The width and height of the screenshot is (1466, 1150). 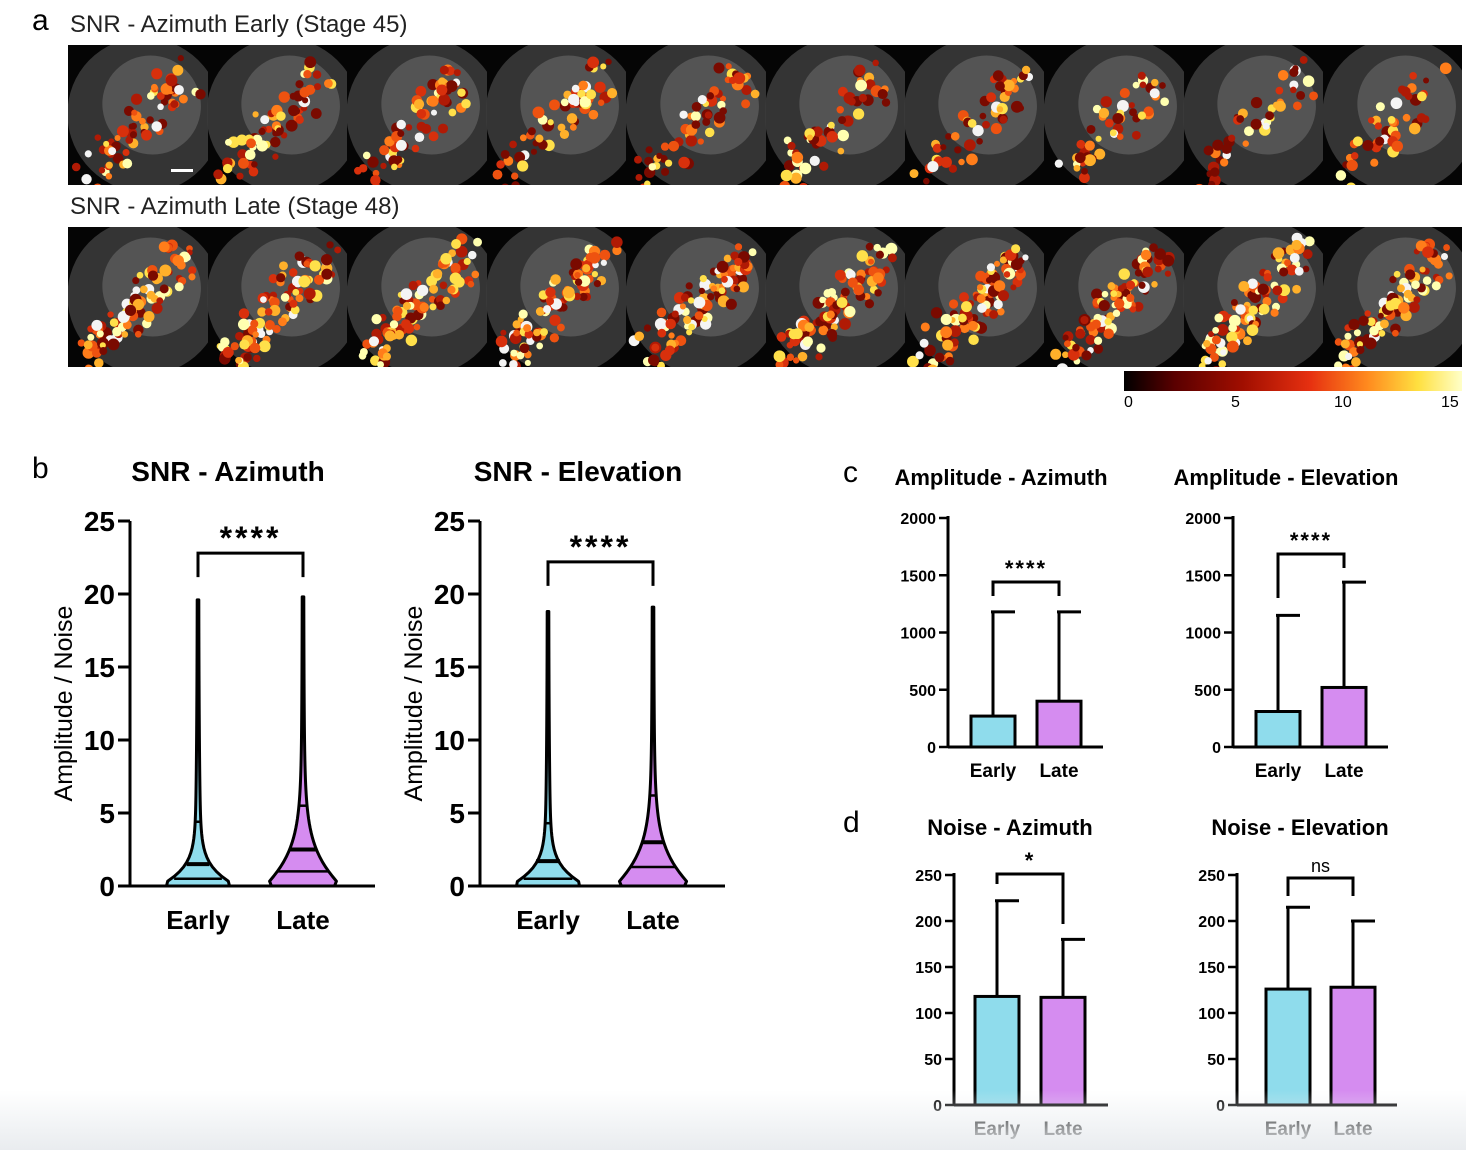 I want to click on chart-title: Noise - Elevation, so click(x=1299, y=827).